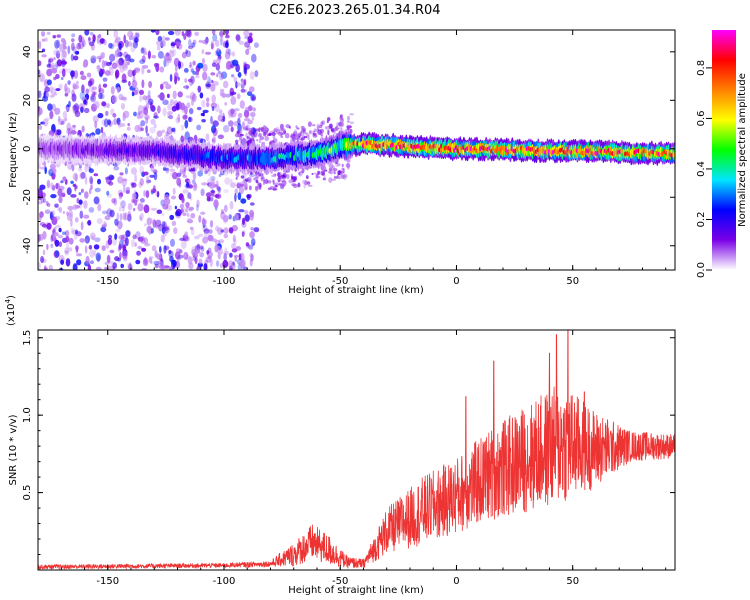 The width and height of the screenshot is (750, 600). Describe the element at coordinates (27, 51) in the screenshot. I see `y-tick-label: 40` at that location.